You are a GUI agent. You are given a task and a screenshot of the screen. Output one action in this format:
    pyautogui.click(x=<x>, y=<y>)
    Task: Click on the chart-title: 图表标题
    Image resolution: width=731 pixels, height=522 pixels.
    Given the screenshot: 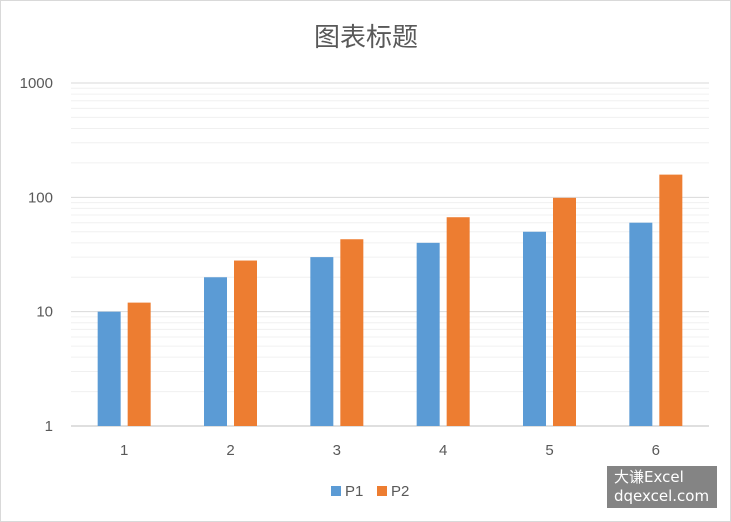 What is the action you would take?
    pyautogui.click(x=366, y=38)
    